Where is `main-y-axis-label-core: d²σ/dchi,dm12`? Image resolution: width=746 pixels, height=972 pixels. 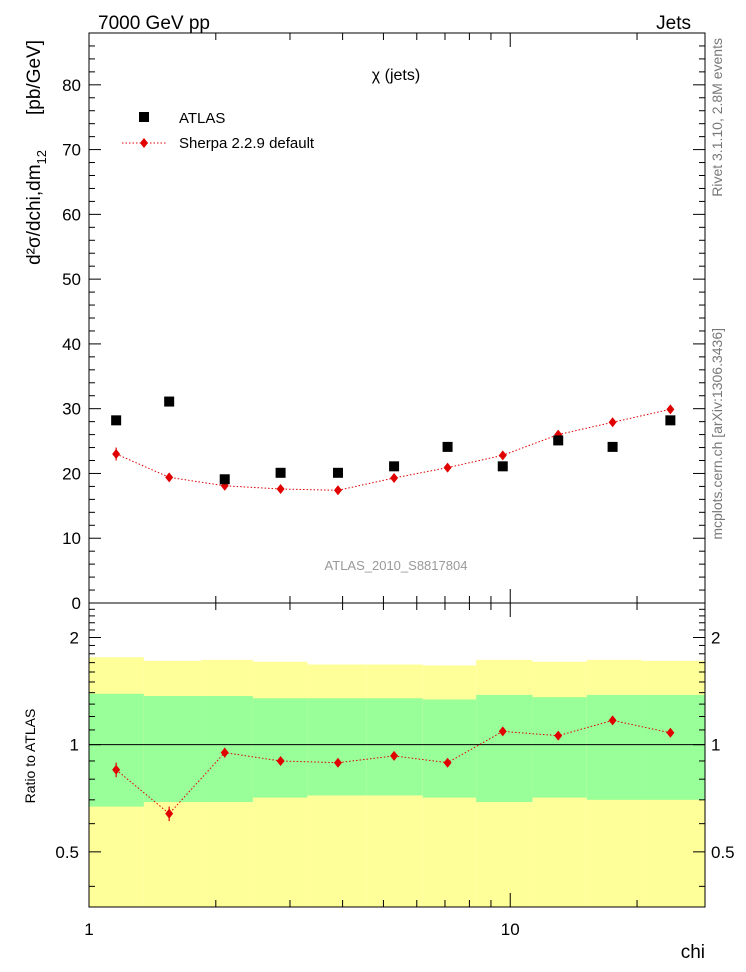
main-y-axis-label-core: d²σ/dchi,dm12 is located at coordinates (36, 207).